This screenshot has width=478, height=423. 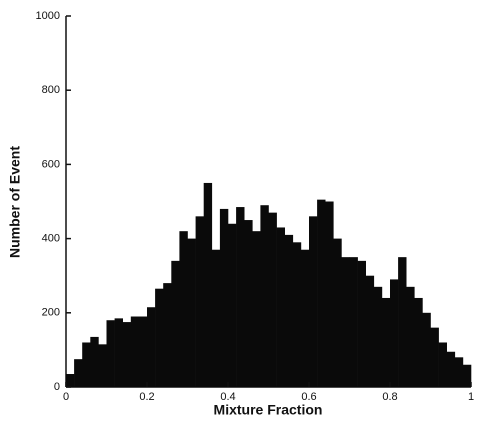 What do you see at coordinates (389, 397) in the screenshot?
I see `x-tick-label: 0.8` at bounding box center [389, 397].